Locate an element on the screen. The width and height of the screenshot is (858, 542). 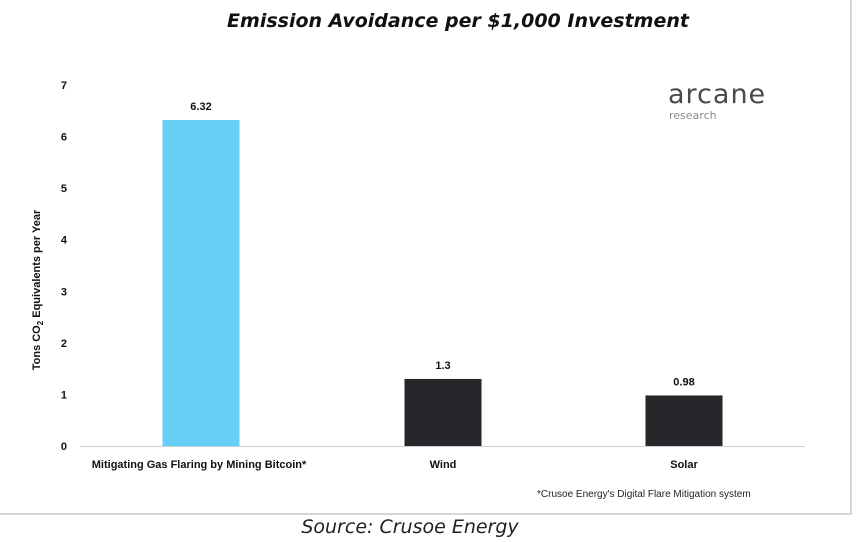
y-tick-label: 5 is located at coordinates (64, 189).